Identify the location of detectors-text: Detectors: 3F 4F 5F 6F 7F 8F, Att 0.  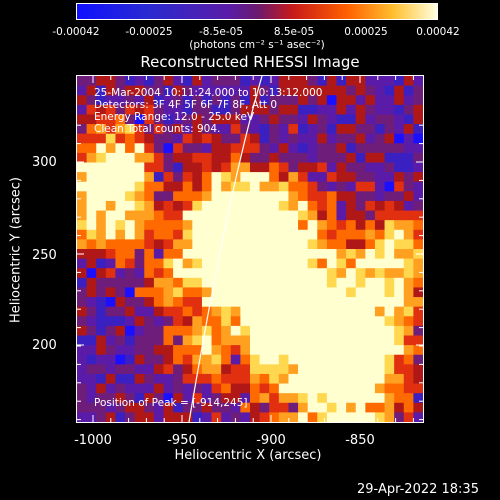
(186, 105).